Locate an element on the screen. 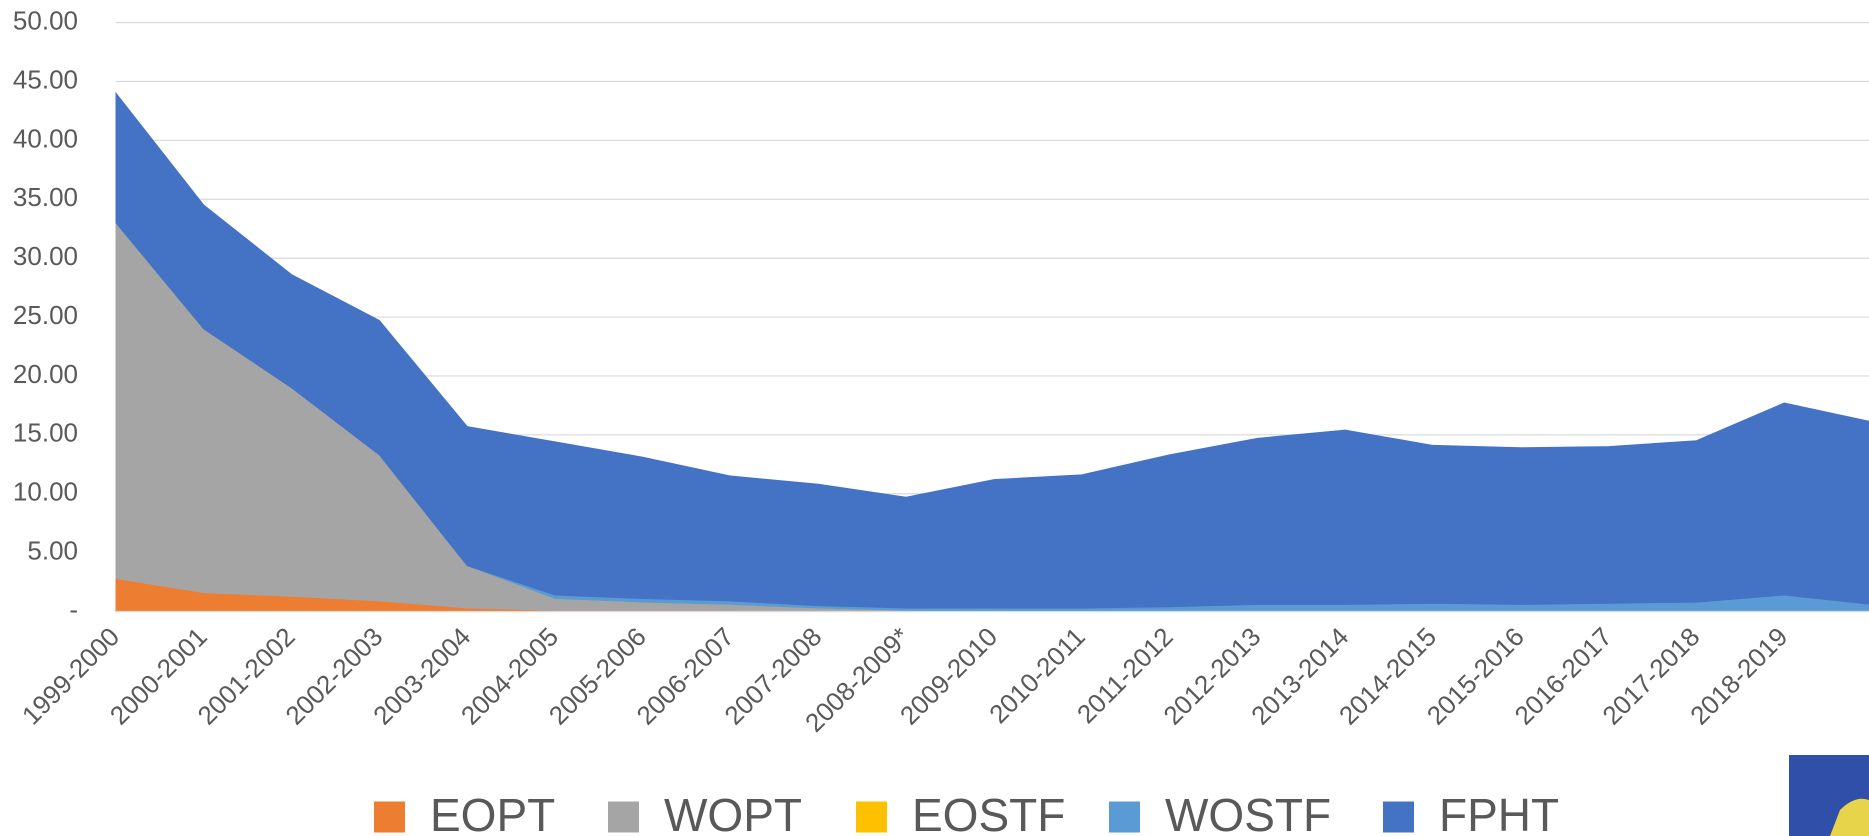 The width and height of the screenshot is (1869, 836). y-tick-label: 10.00 is located at coordinates (45, 492).